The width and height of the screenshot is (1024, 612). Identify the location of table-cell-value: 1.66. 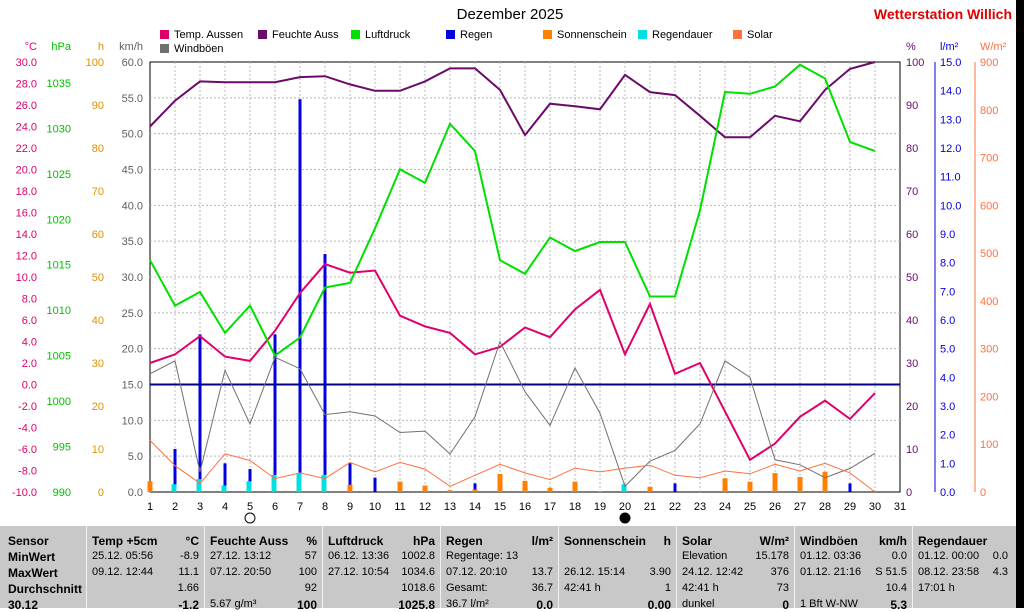
(188, 588).